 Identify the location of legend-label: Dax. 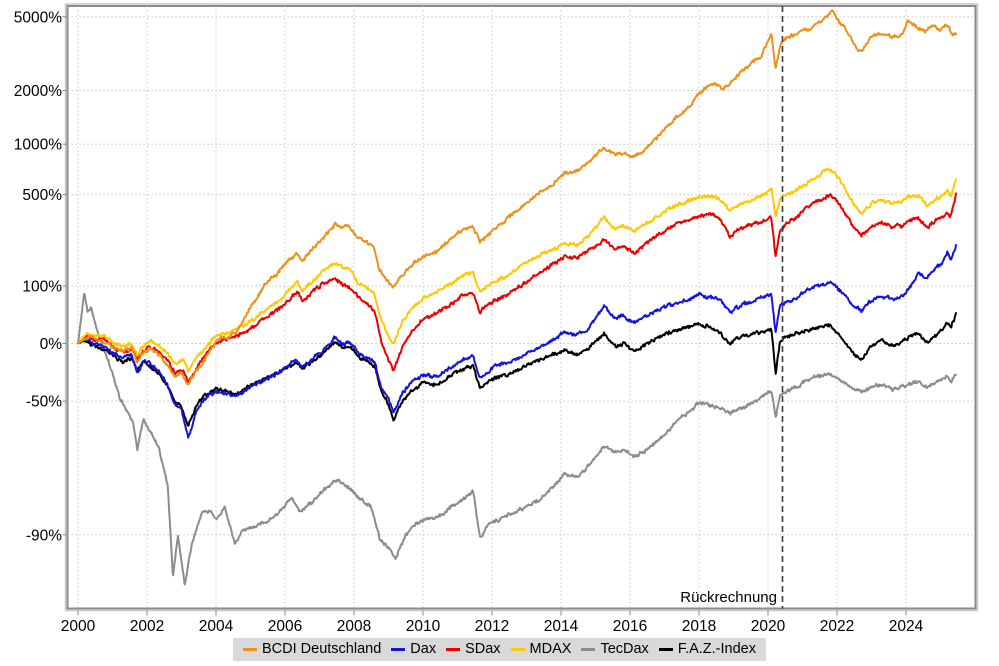
(423, 649).